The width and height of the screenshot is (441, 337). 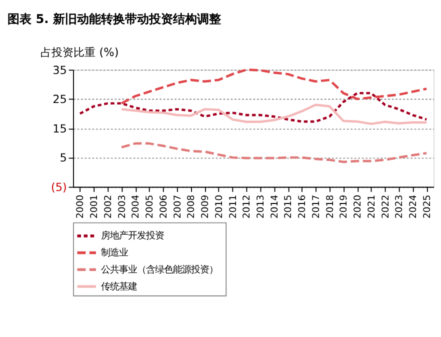 What do you see at coordinates (386, 206) in the screenshot?
I see `x-tick-label: 2022` at bounding box center [386, 206].